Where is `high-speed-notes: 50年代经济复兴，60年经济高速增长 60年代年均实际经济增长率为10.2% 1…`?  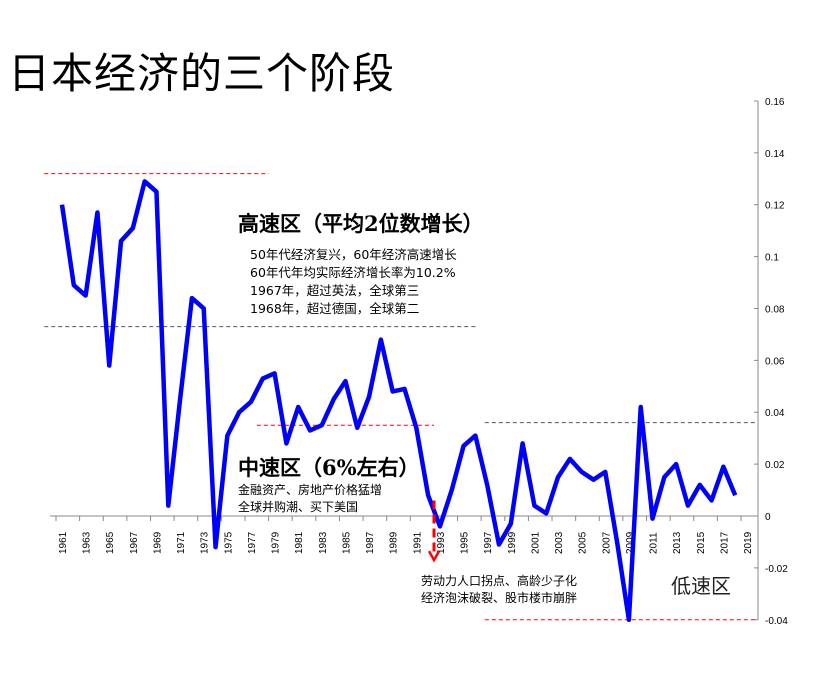 high-speed-notes: 50年代经济复兴，60年经济高速增长 60年代年均实际经济增长率为10.2% 1… is located at coordinates (353, 282).